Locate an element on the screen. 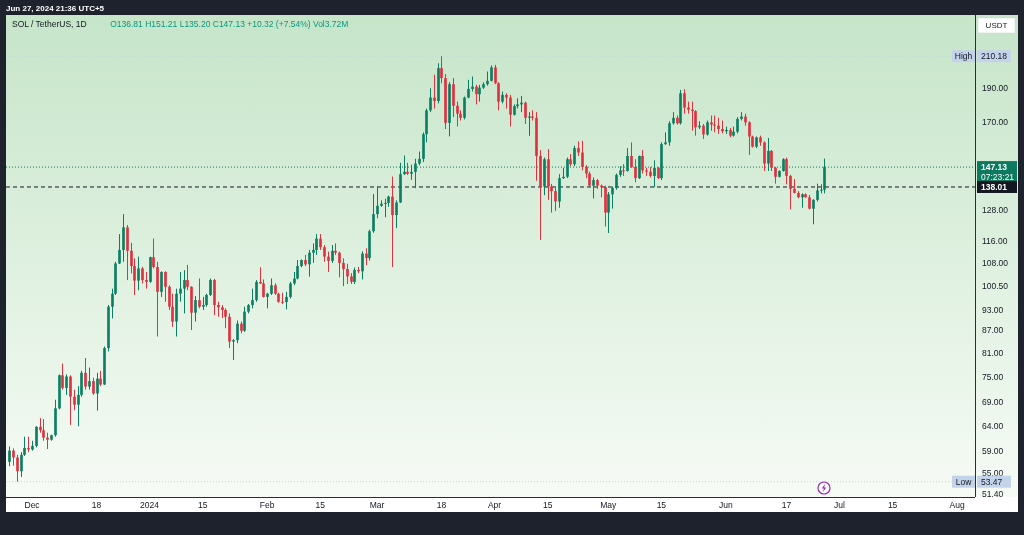 The height and width of the screenshot is (535, 1024). text: SOL / TetherUS, 1D is located at coordinates (49, 24).